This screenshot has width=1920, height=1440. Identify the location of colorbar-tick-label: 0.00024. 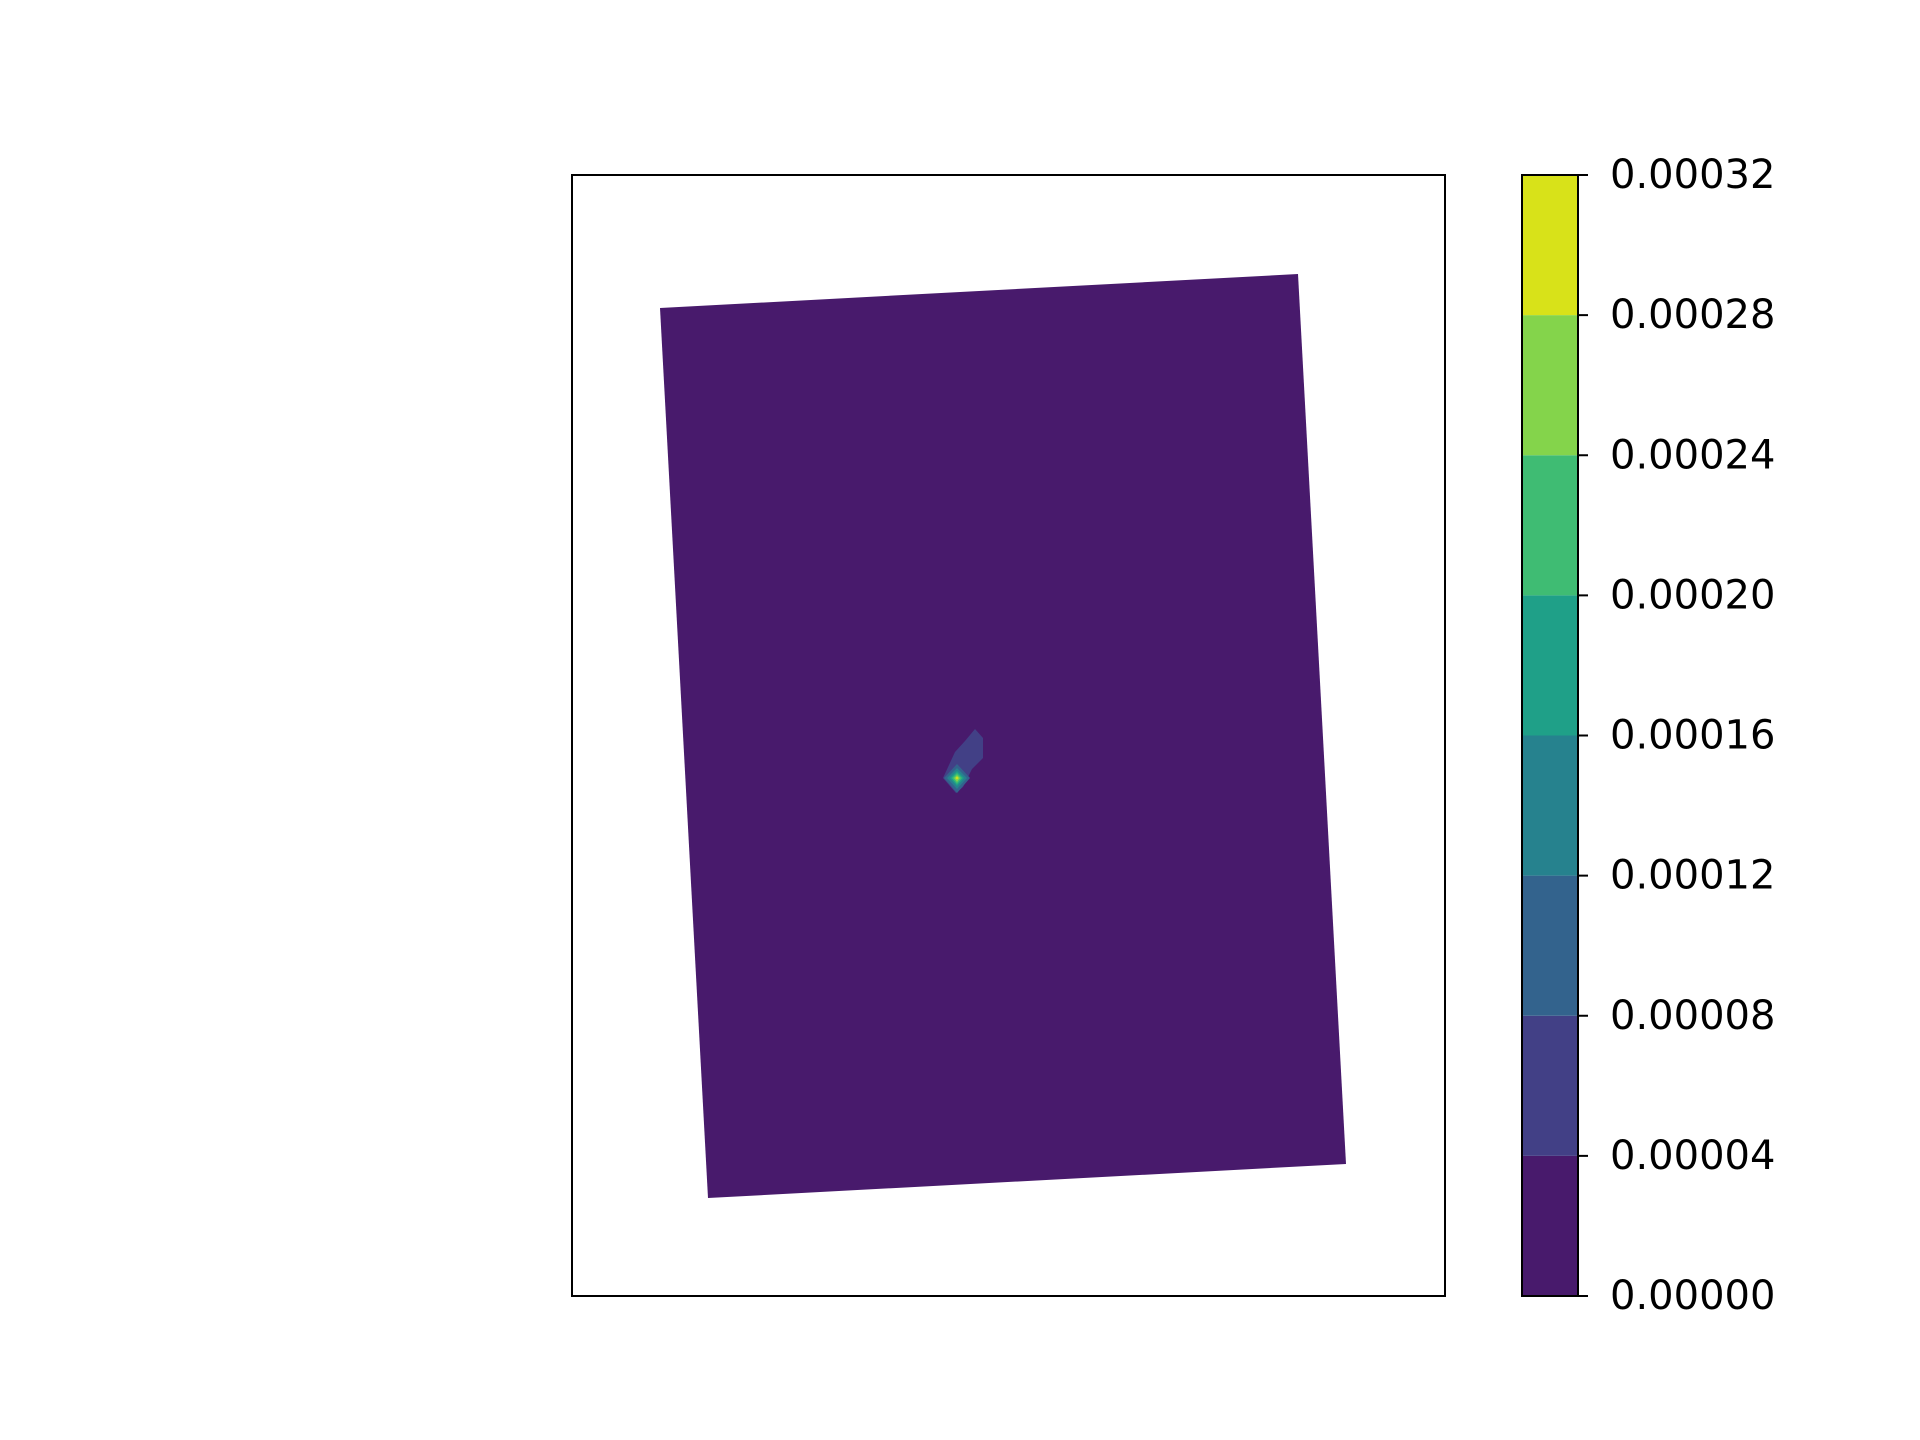
(1692, 455).